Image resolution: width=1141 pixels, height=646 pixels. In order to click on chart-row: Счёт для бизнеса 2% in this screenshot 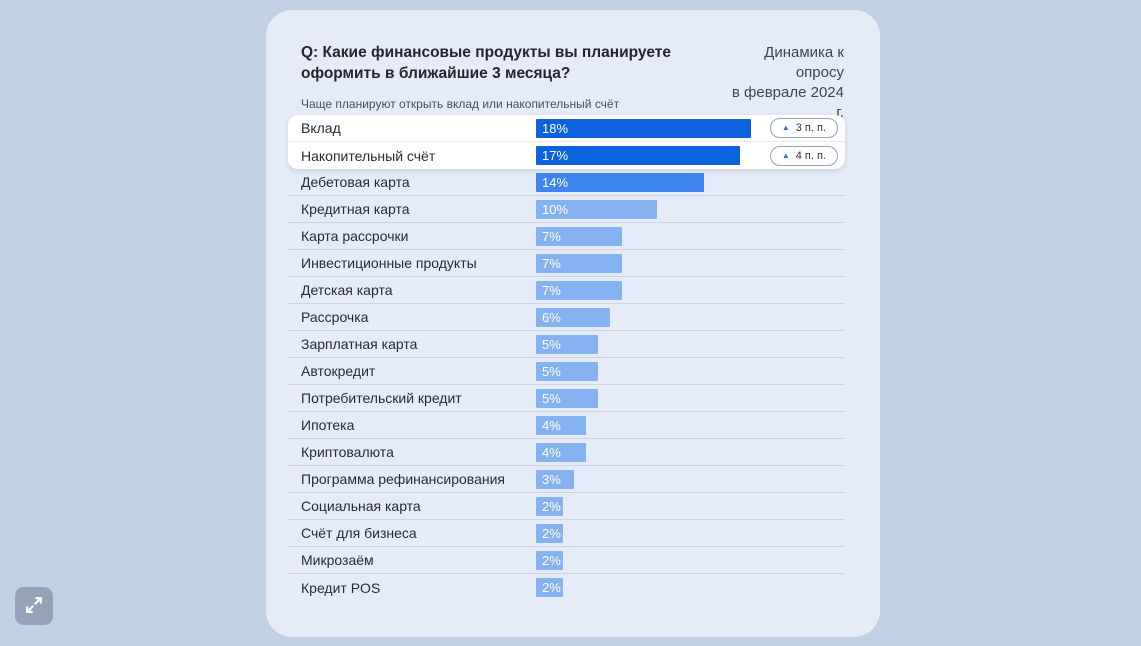, I will do `click(566, 533)`.